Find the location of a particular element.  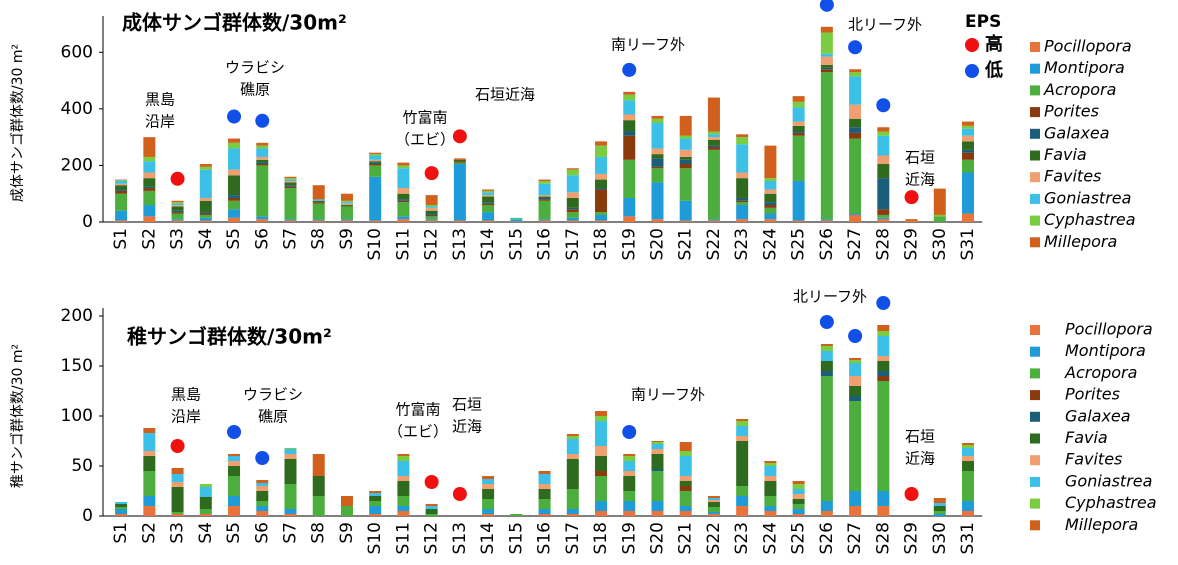

x-tick-label: S8 is located at coordinates (319, 239).